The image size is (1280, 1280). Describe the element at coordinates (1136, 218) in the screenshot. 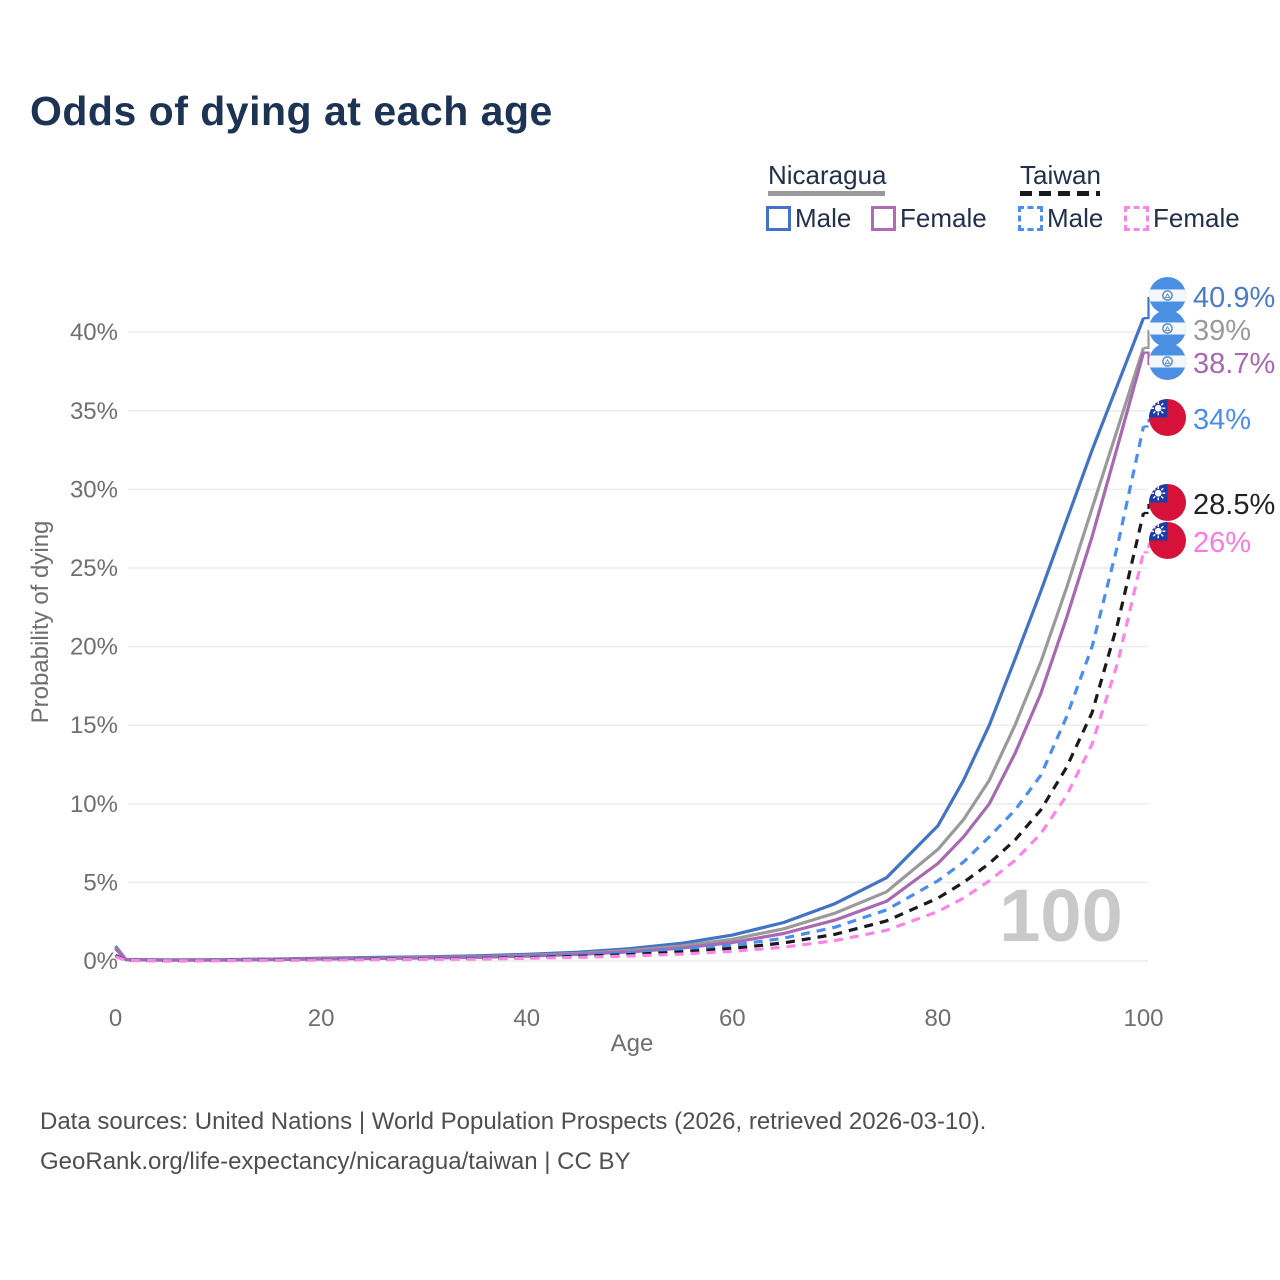

I see `legend-swatch-taiwan-female-icon` at that location.